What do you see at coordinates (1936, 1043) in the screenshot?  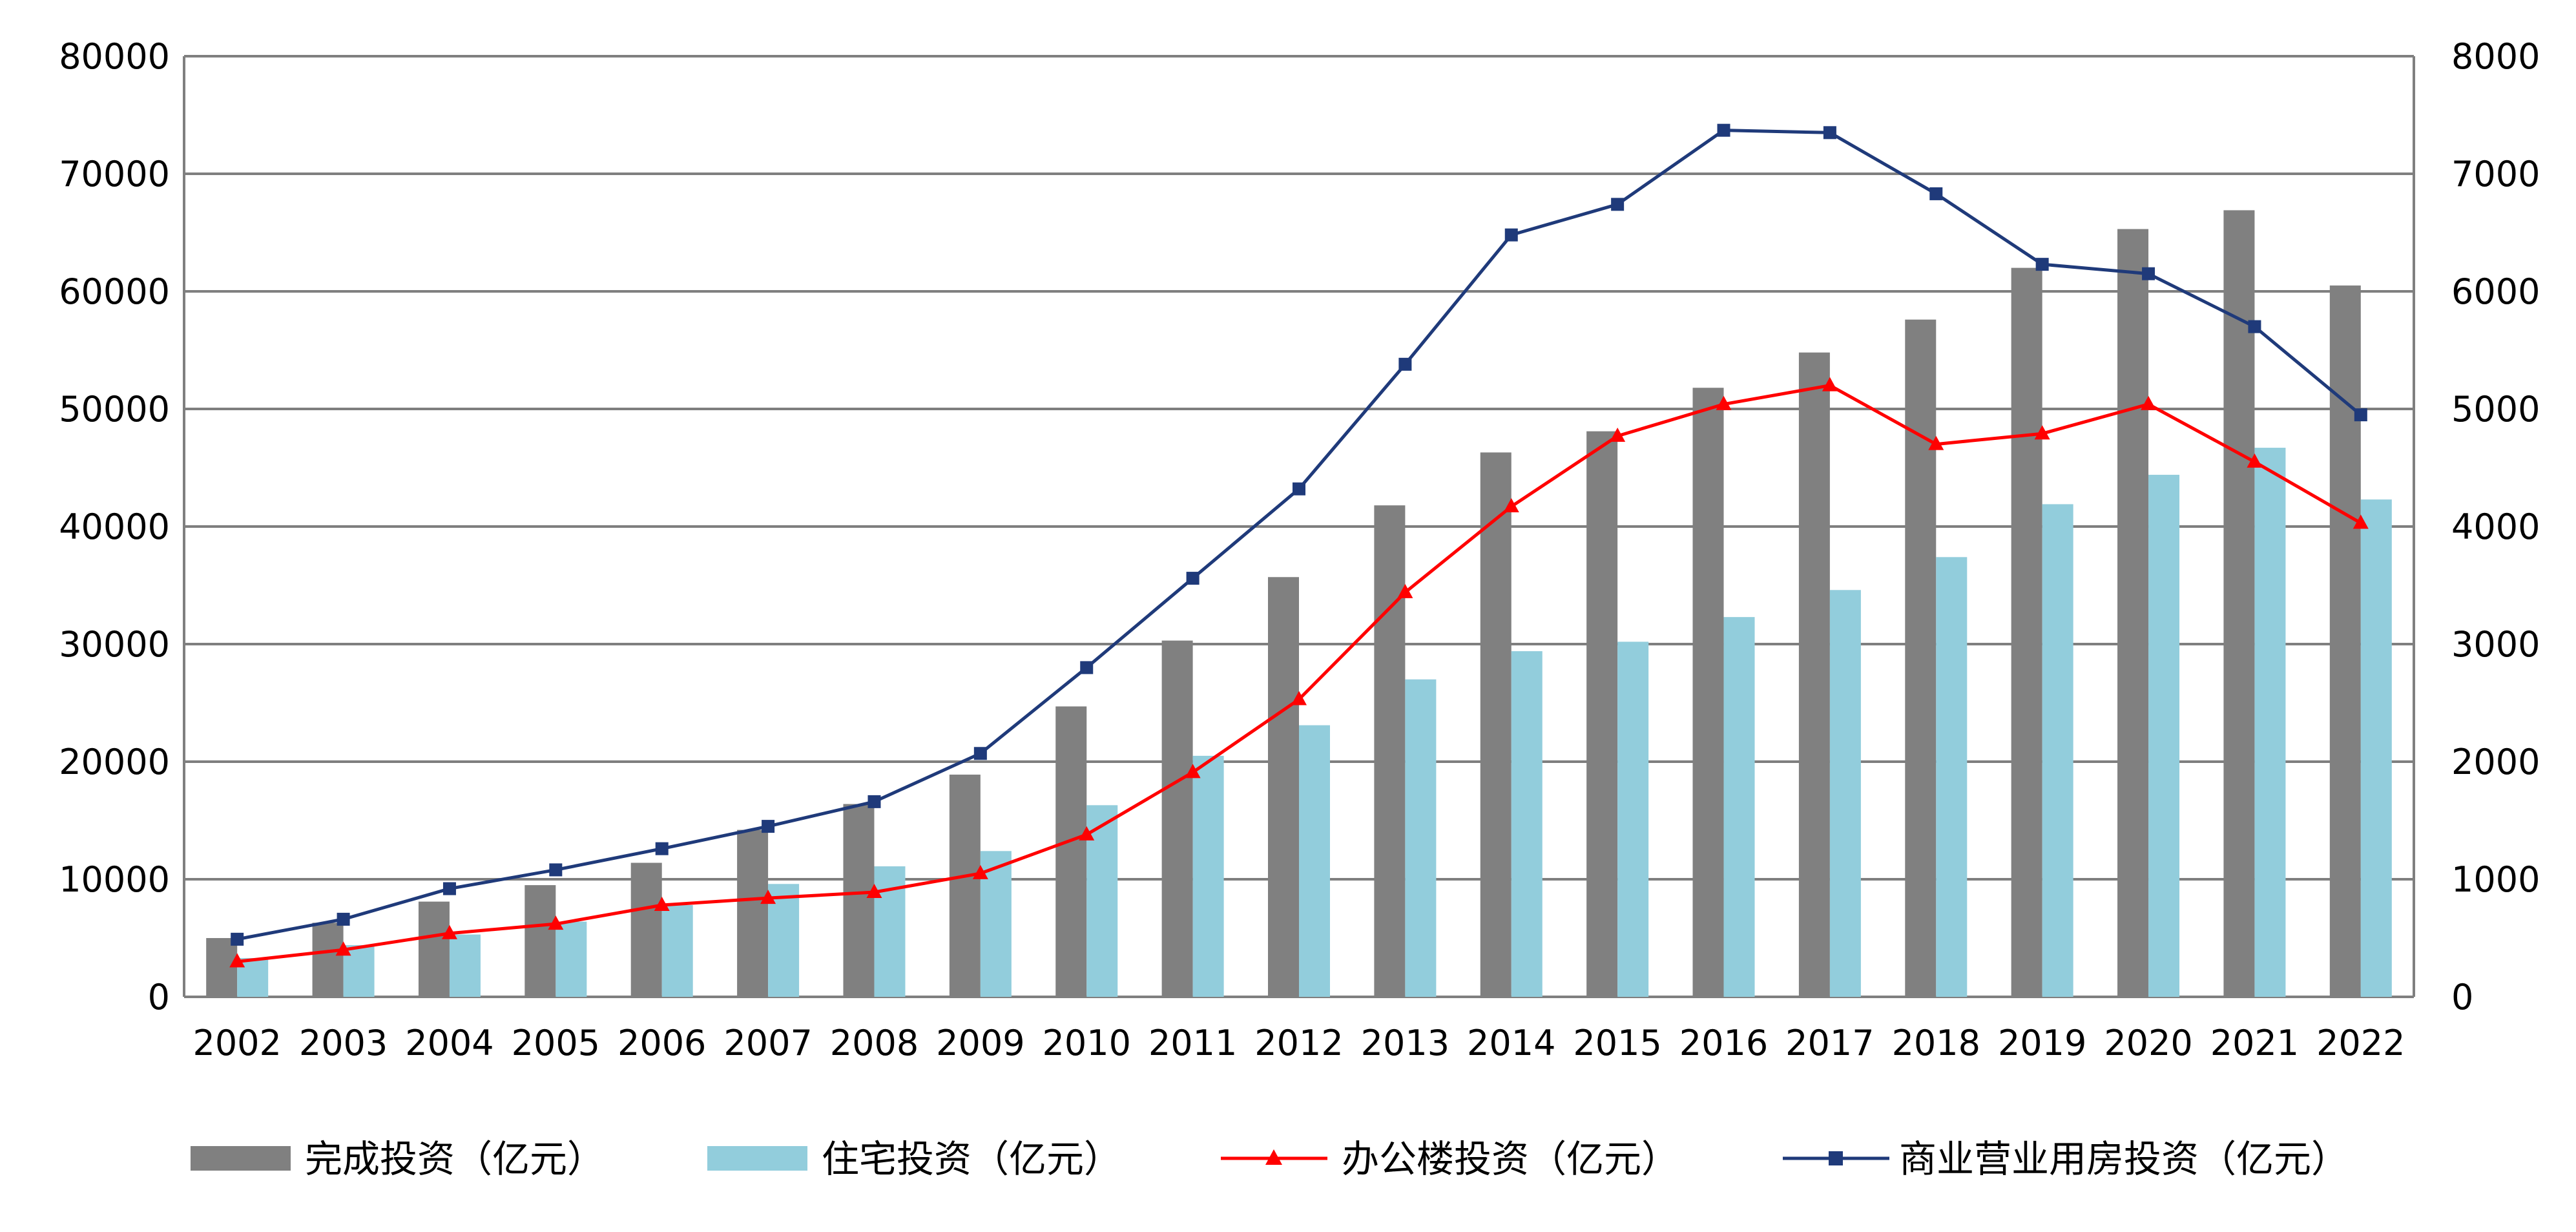 I see `x-tick-label: 2018` at bounding box center [1936, 1043].